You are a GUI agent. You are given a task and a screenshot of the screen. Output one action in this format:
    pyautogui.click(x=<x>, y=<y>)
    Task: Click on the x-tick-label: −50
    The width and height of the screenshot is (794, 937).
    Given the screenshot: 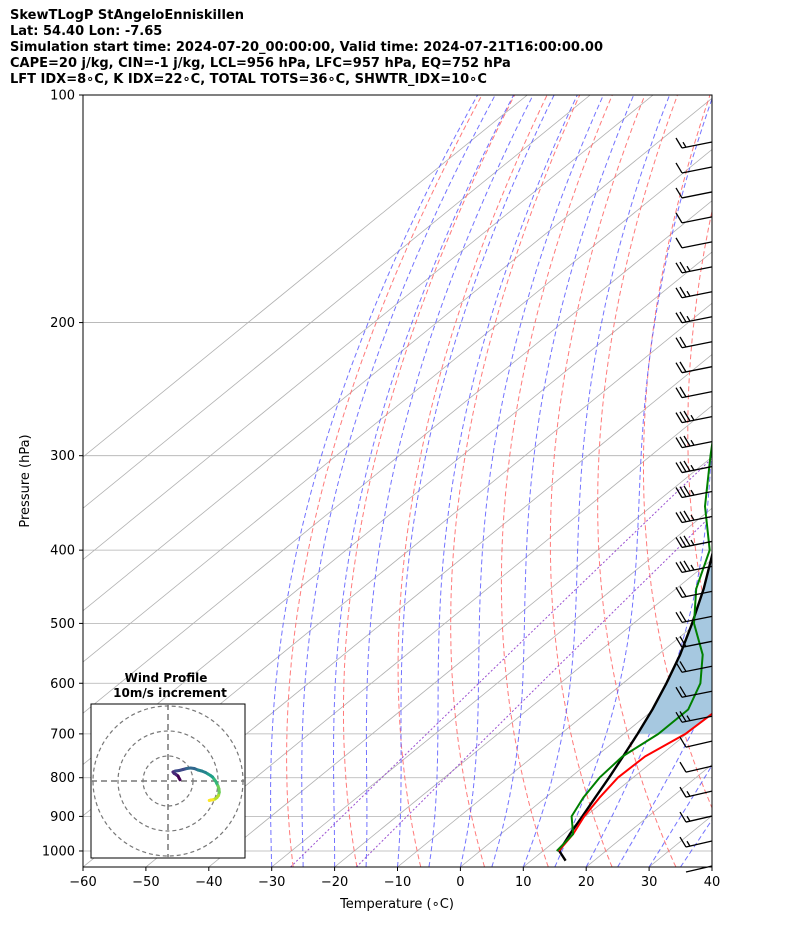 What is the action you would take?
    pyautogui.click(x=145, y=882)
    